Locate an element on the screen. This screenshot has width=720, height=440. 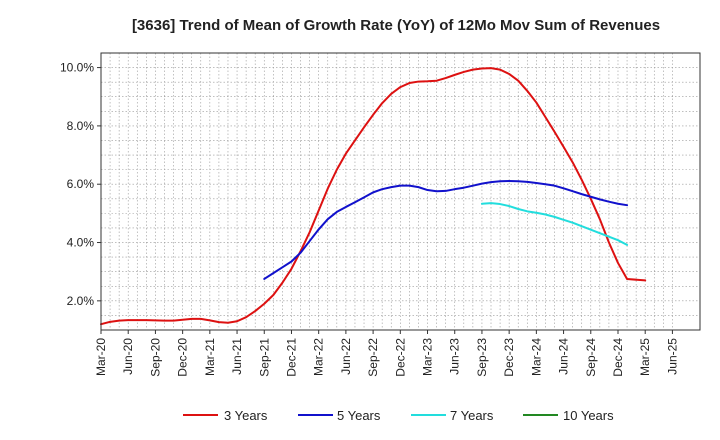
series-line-7-years is located at coordinates (554, 224).